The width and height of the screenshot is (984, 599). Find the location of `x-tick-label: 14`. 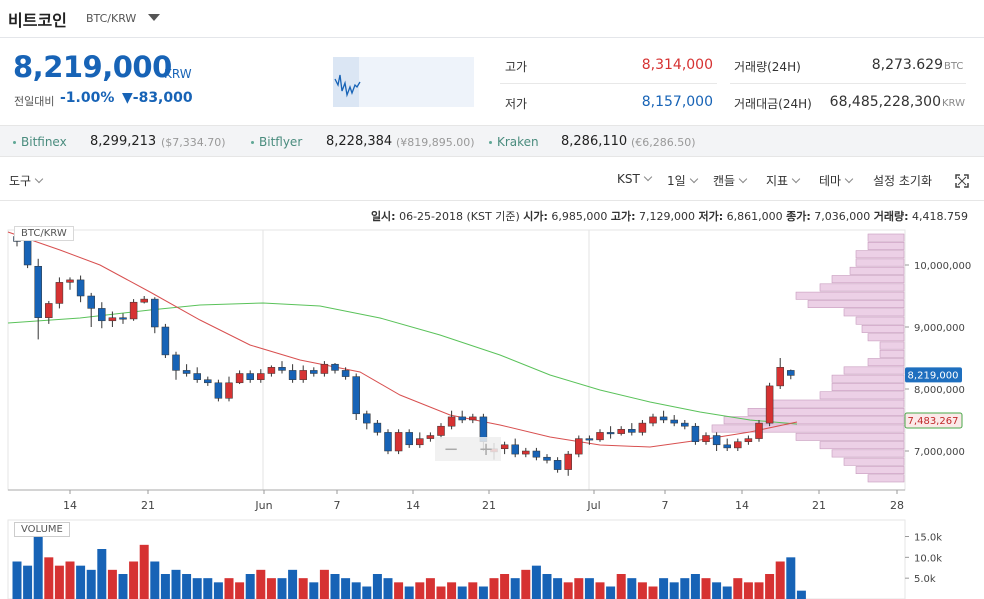

x-tick-label: 14 is located at coordinates (742, 505).